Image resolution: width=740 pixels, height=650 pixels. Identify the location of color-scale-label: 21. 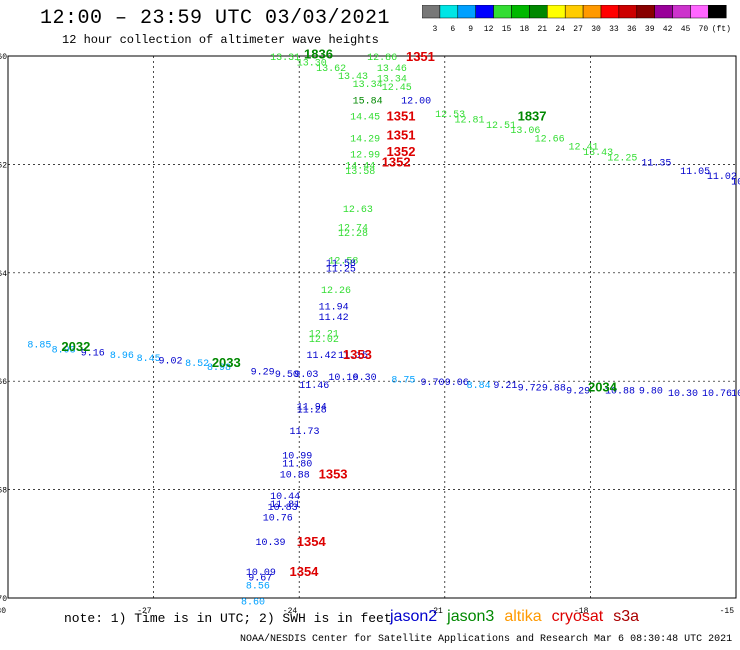
(542, 29).